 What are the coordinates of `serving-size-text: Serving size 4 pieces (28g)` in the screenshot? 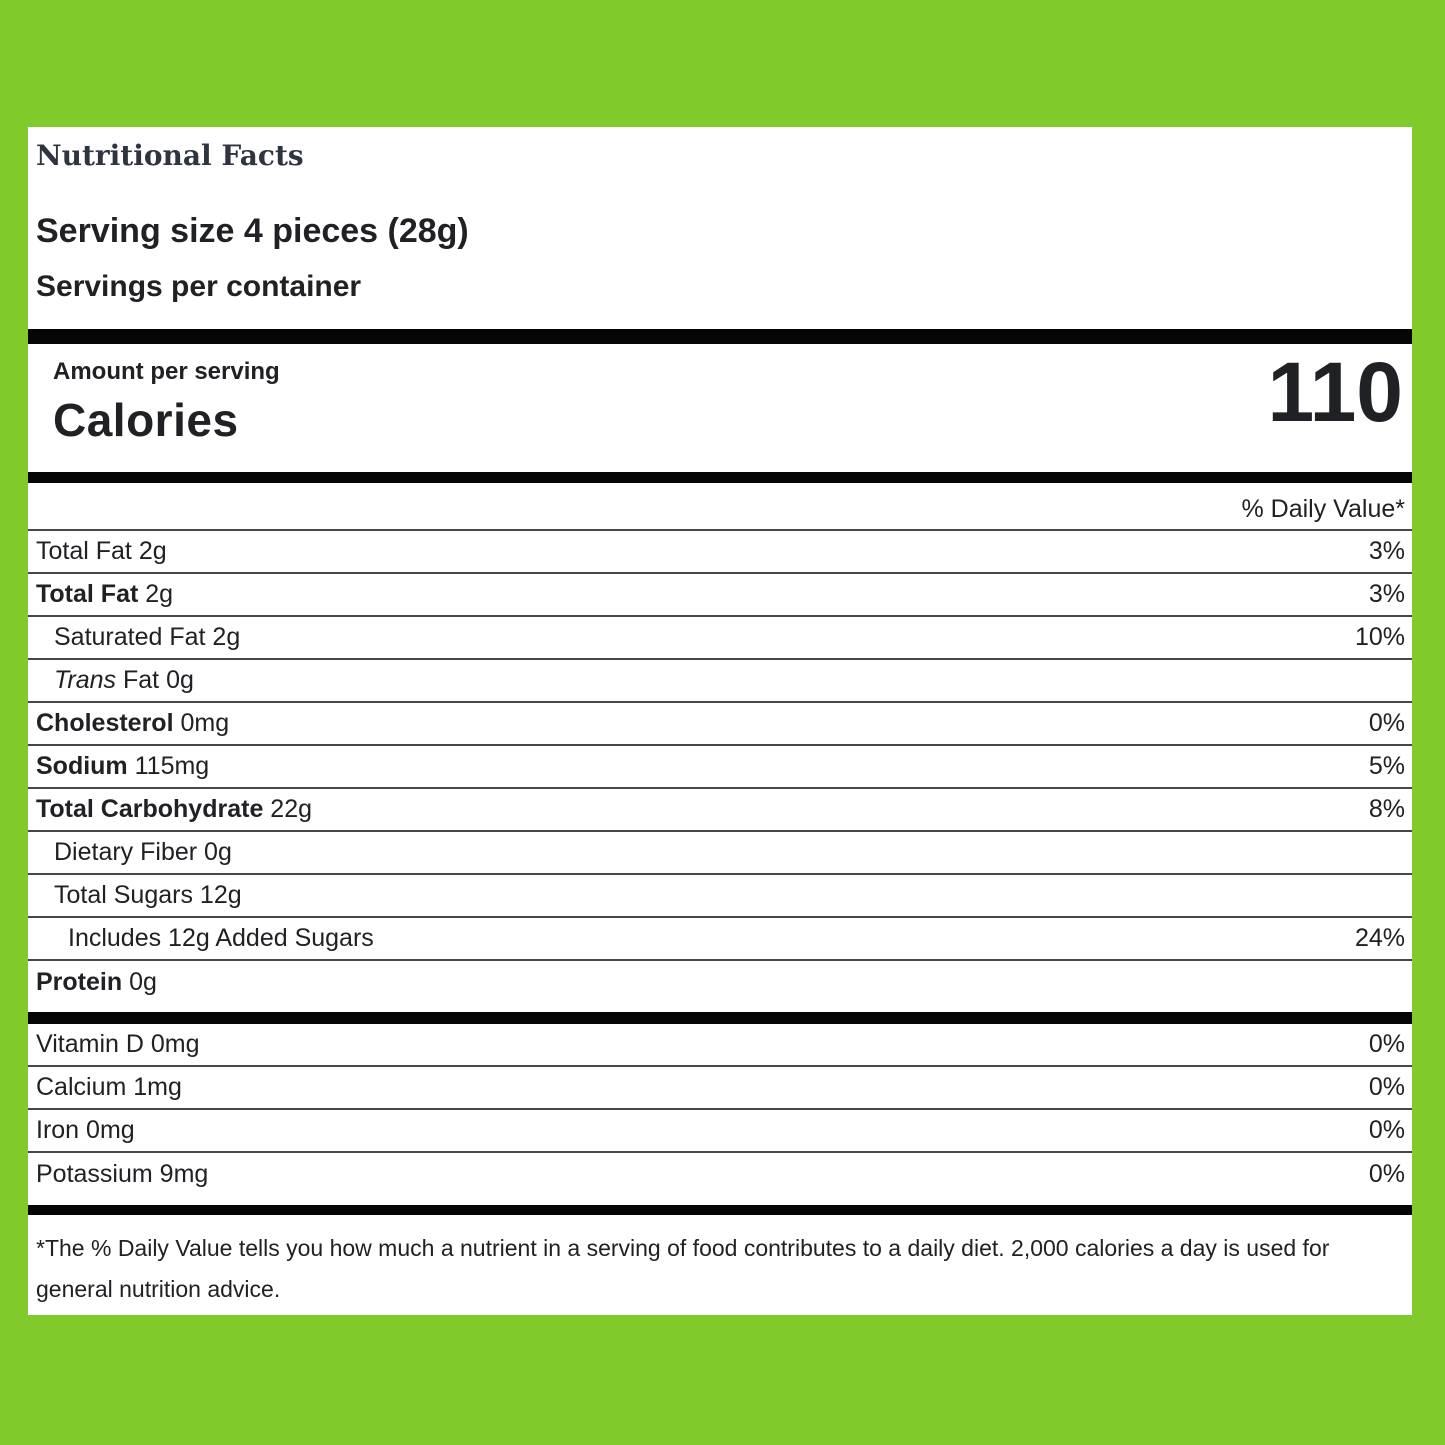 It's located at (252, 231).